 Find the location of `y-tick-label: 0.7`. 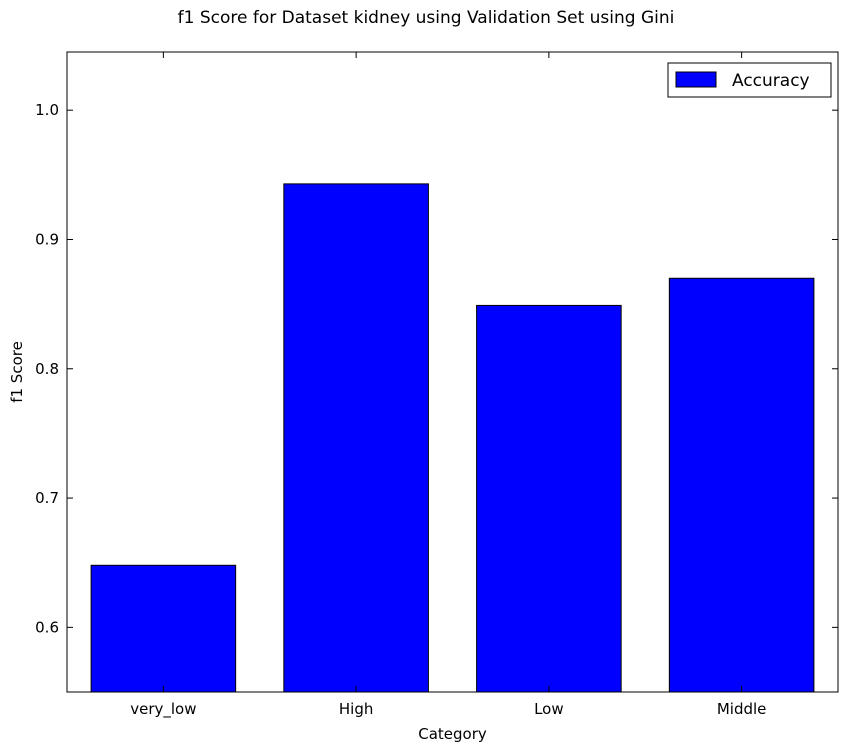

y-tick-label: 0.7 is located at coordinates (47, 498).